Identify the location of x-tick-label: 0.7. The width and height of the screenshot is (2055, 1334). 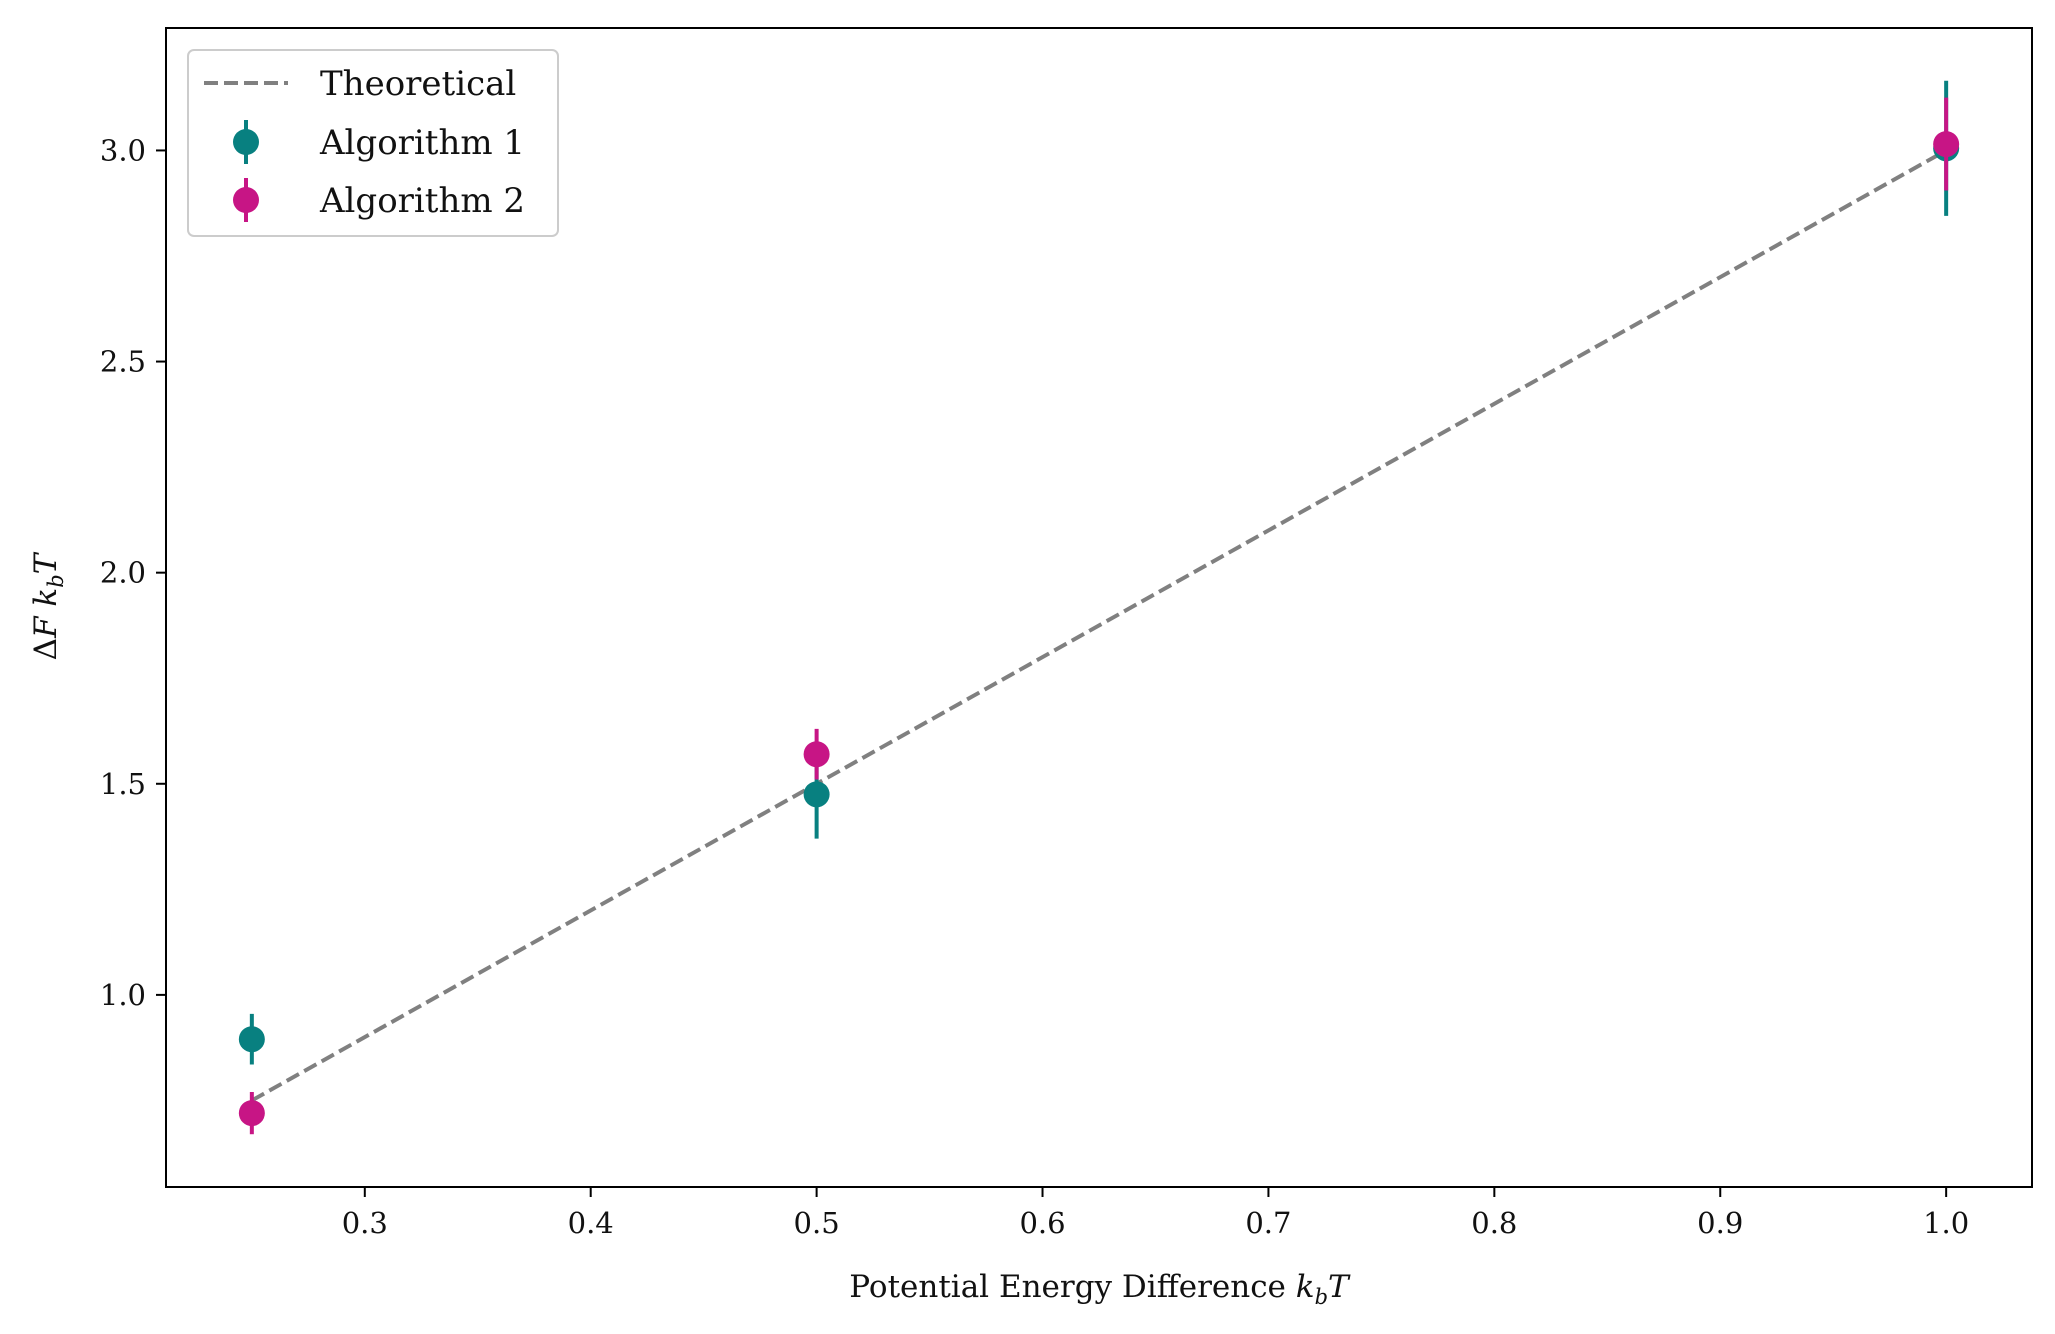
(1268, 1223).